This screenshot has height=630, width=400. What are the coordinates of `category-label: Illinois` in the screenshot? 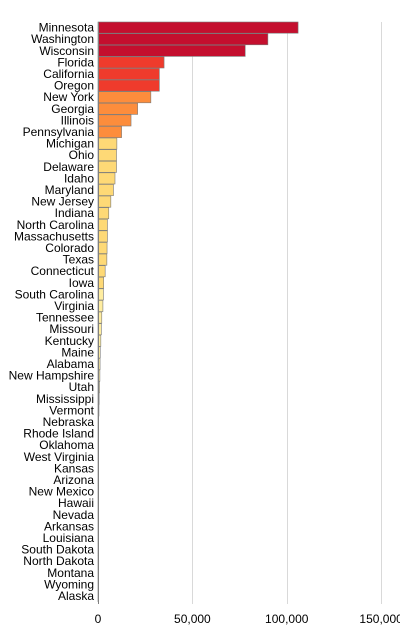 It's located at (77, 120).